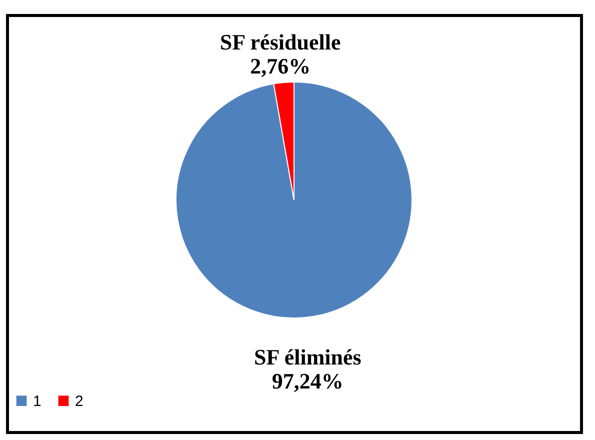 This screenshot has height=440, width=595. Describe the element at coordinates (37, 401) in the screenshot. I see `legend-label: 1` at that location.